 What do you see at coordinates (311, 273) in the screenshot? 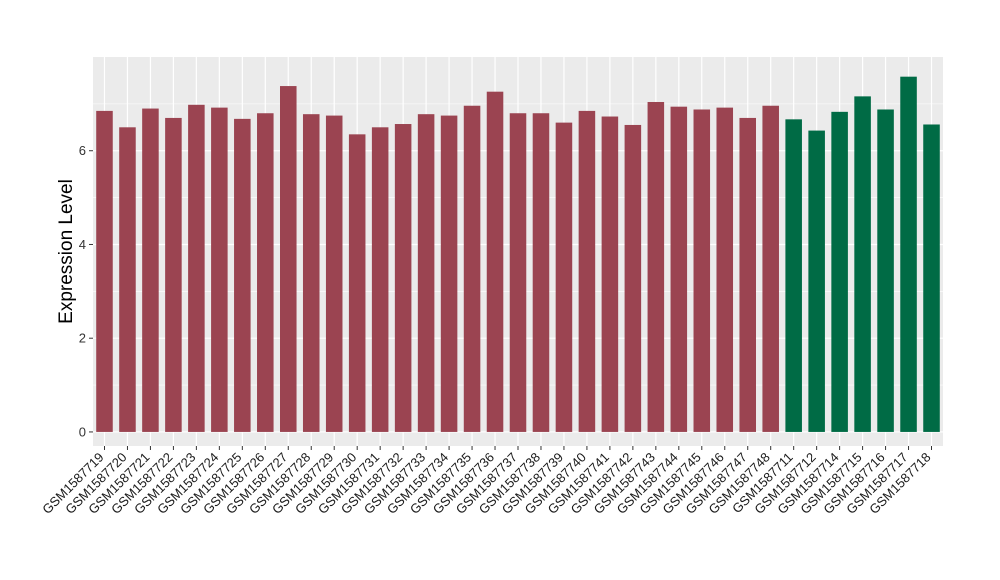
I see `bar-GSM1587728` at bounding box center [311, 273].